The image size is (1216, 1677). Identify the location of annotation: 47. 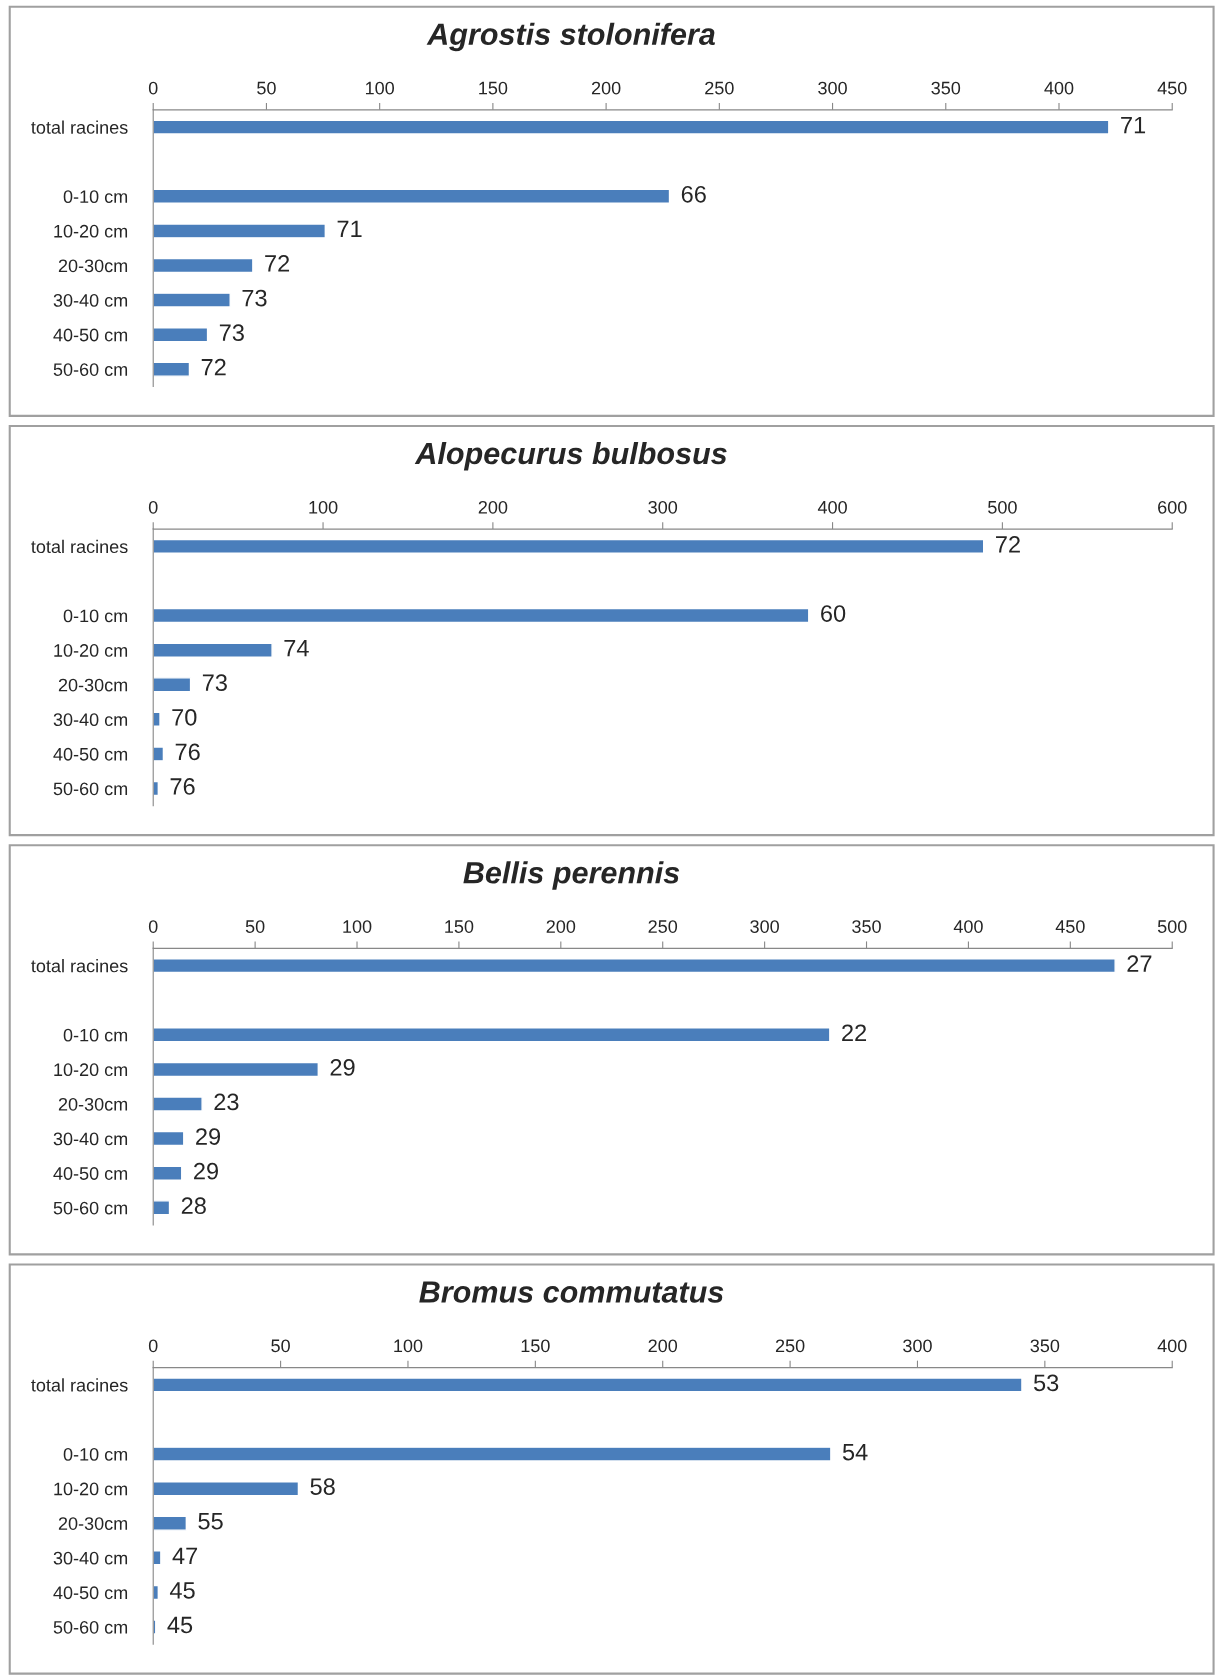
(185, 1555).